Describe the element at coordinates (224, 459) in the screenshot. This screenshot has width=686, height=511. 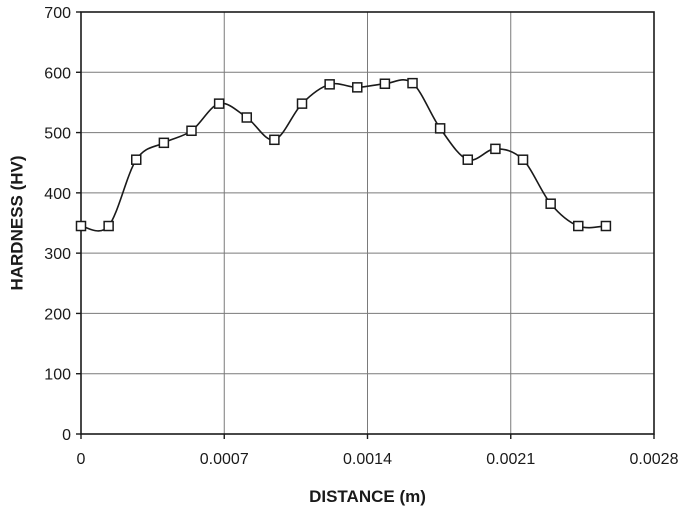
I see `x-tick-label: 0.0007` at that location.